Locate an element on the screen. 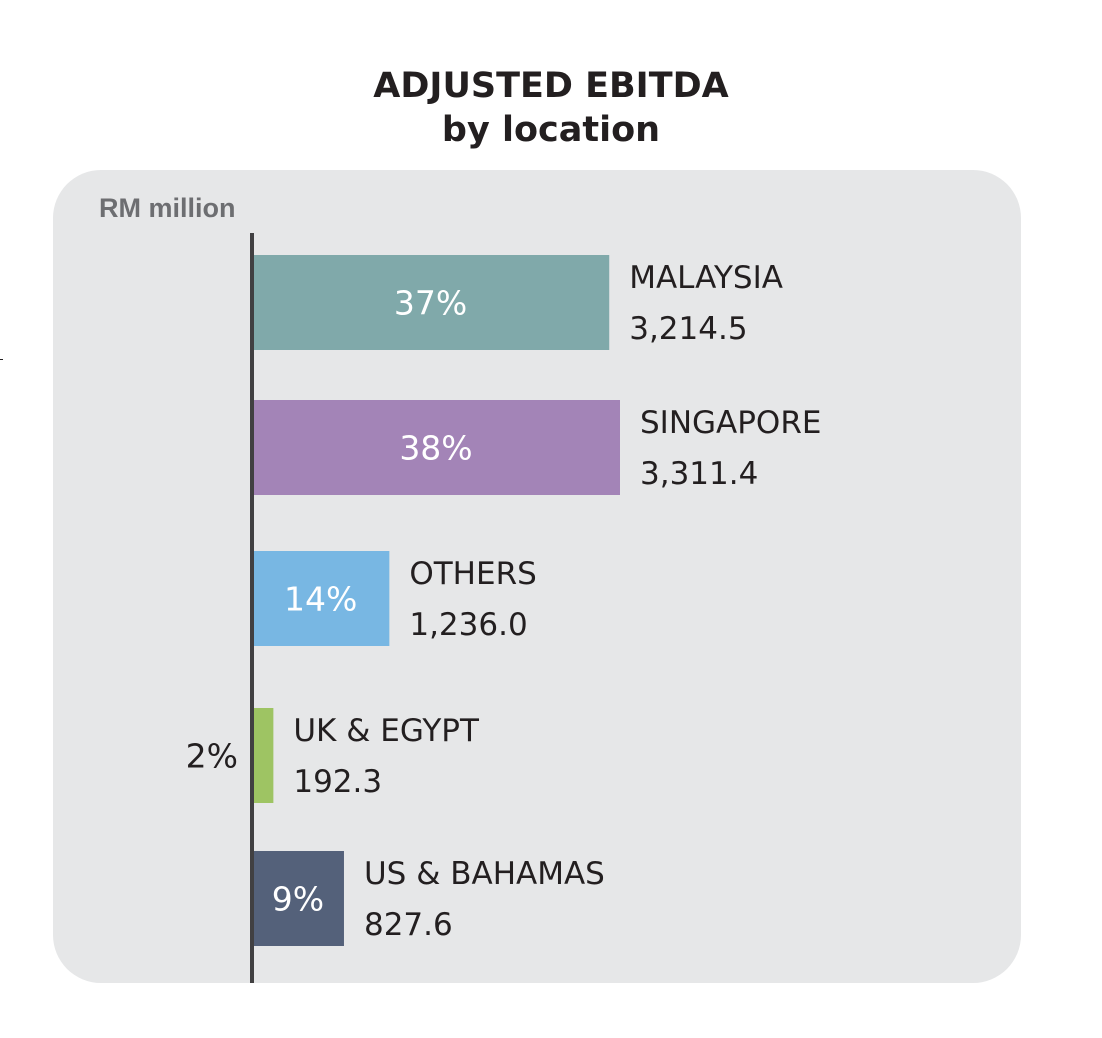  value-label: 827.6 is located at coordinates (408, 925).